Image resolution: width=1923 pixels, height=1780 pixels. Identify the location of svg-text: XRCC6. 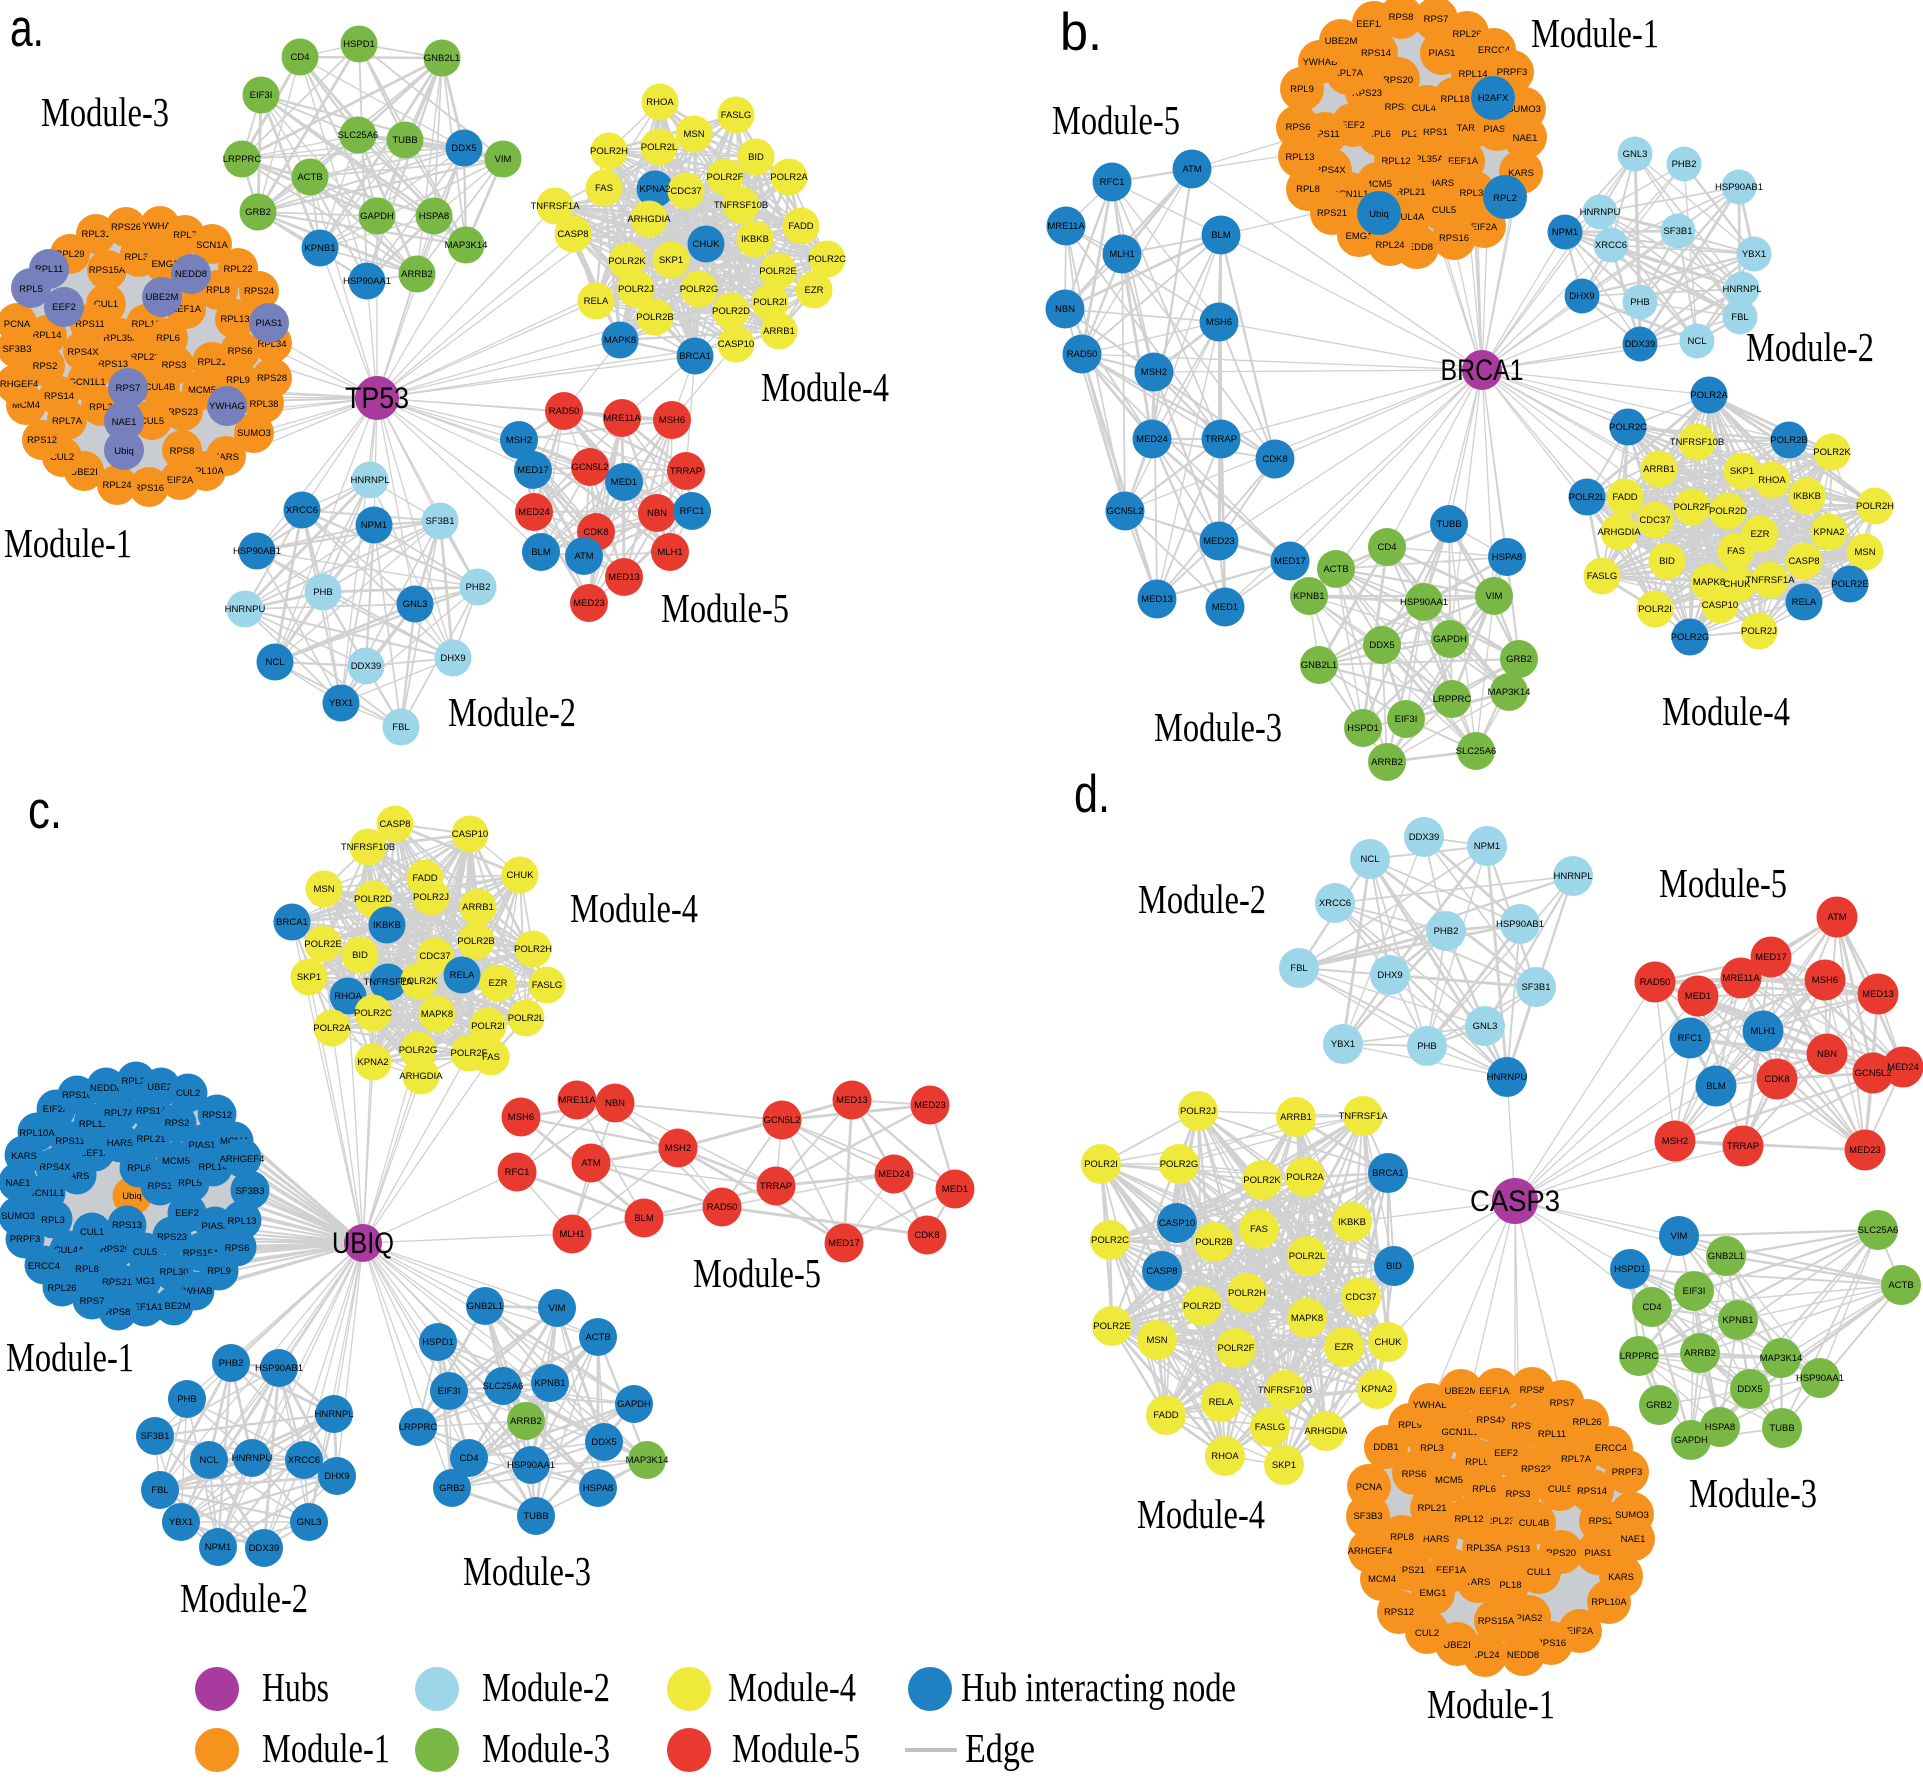
(1611, 245).